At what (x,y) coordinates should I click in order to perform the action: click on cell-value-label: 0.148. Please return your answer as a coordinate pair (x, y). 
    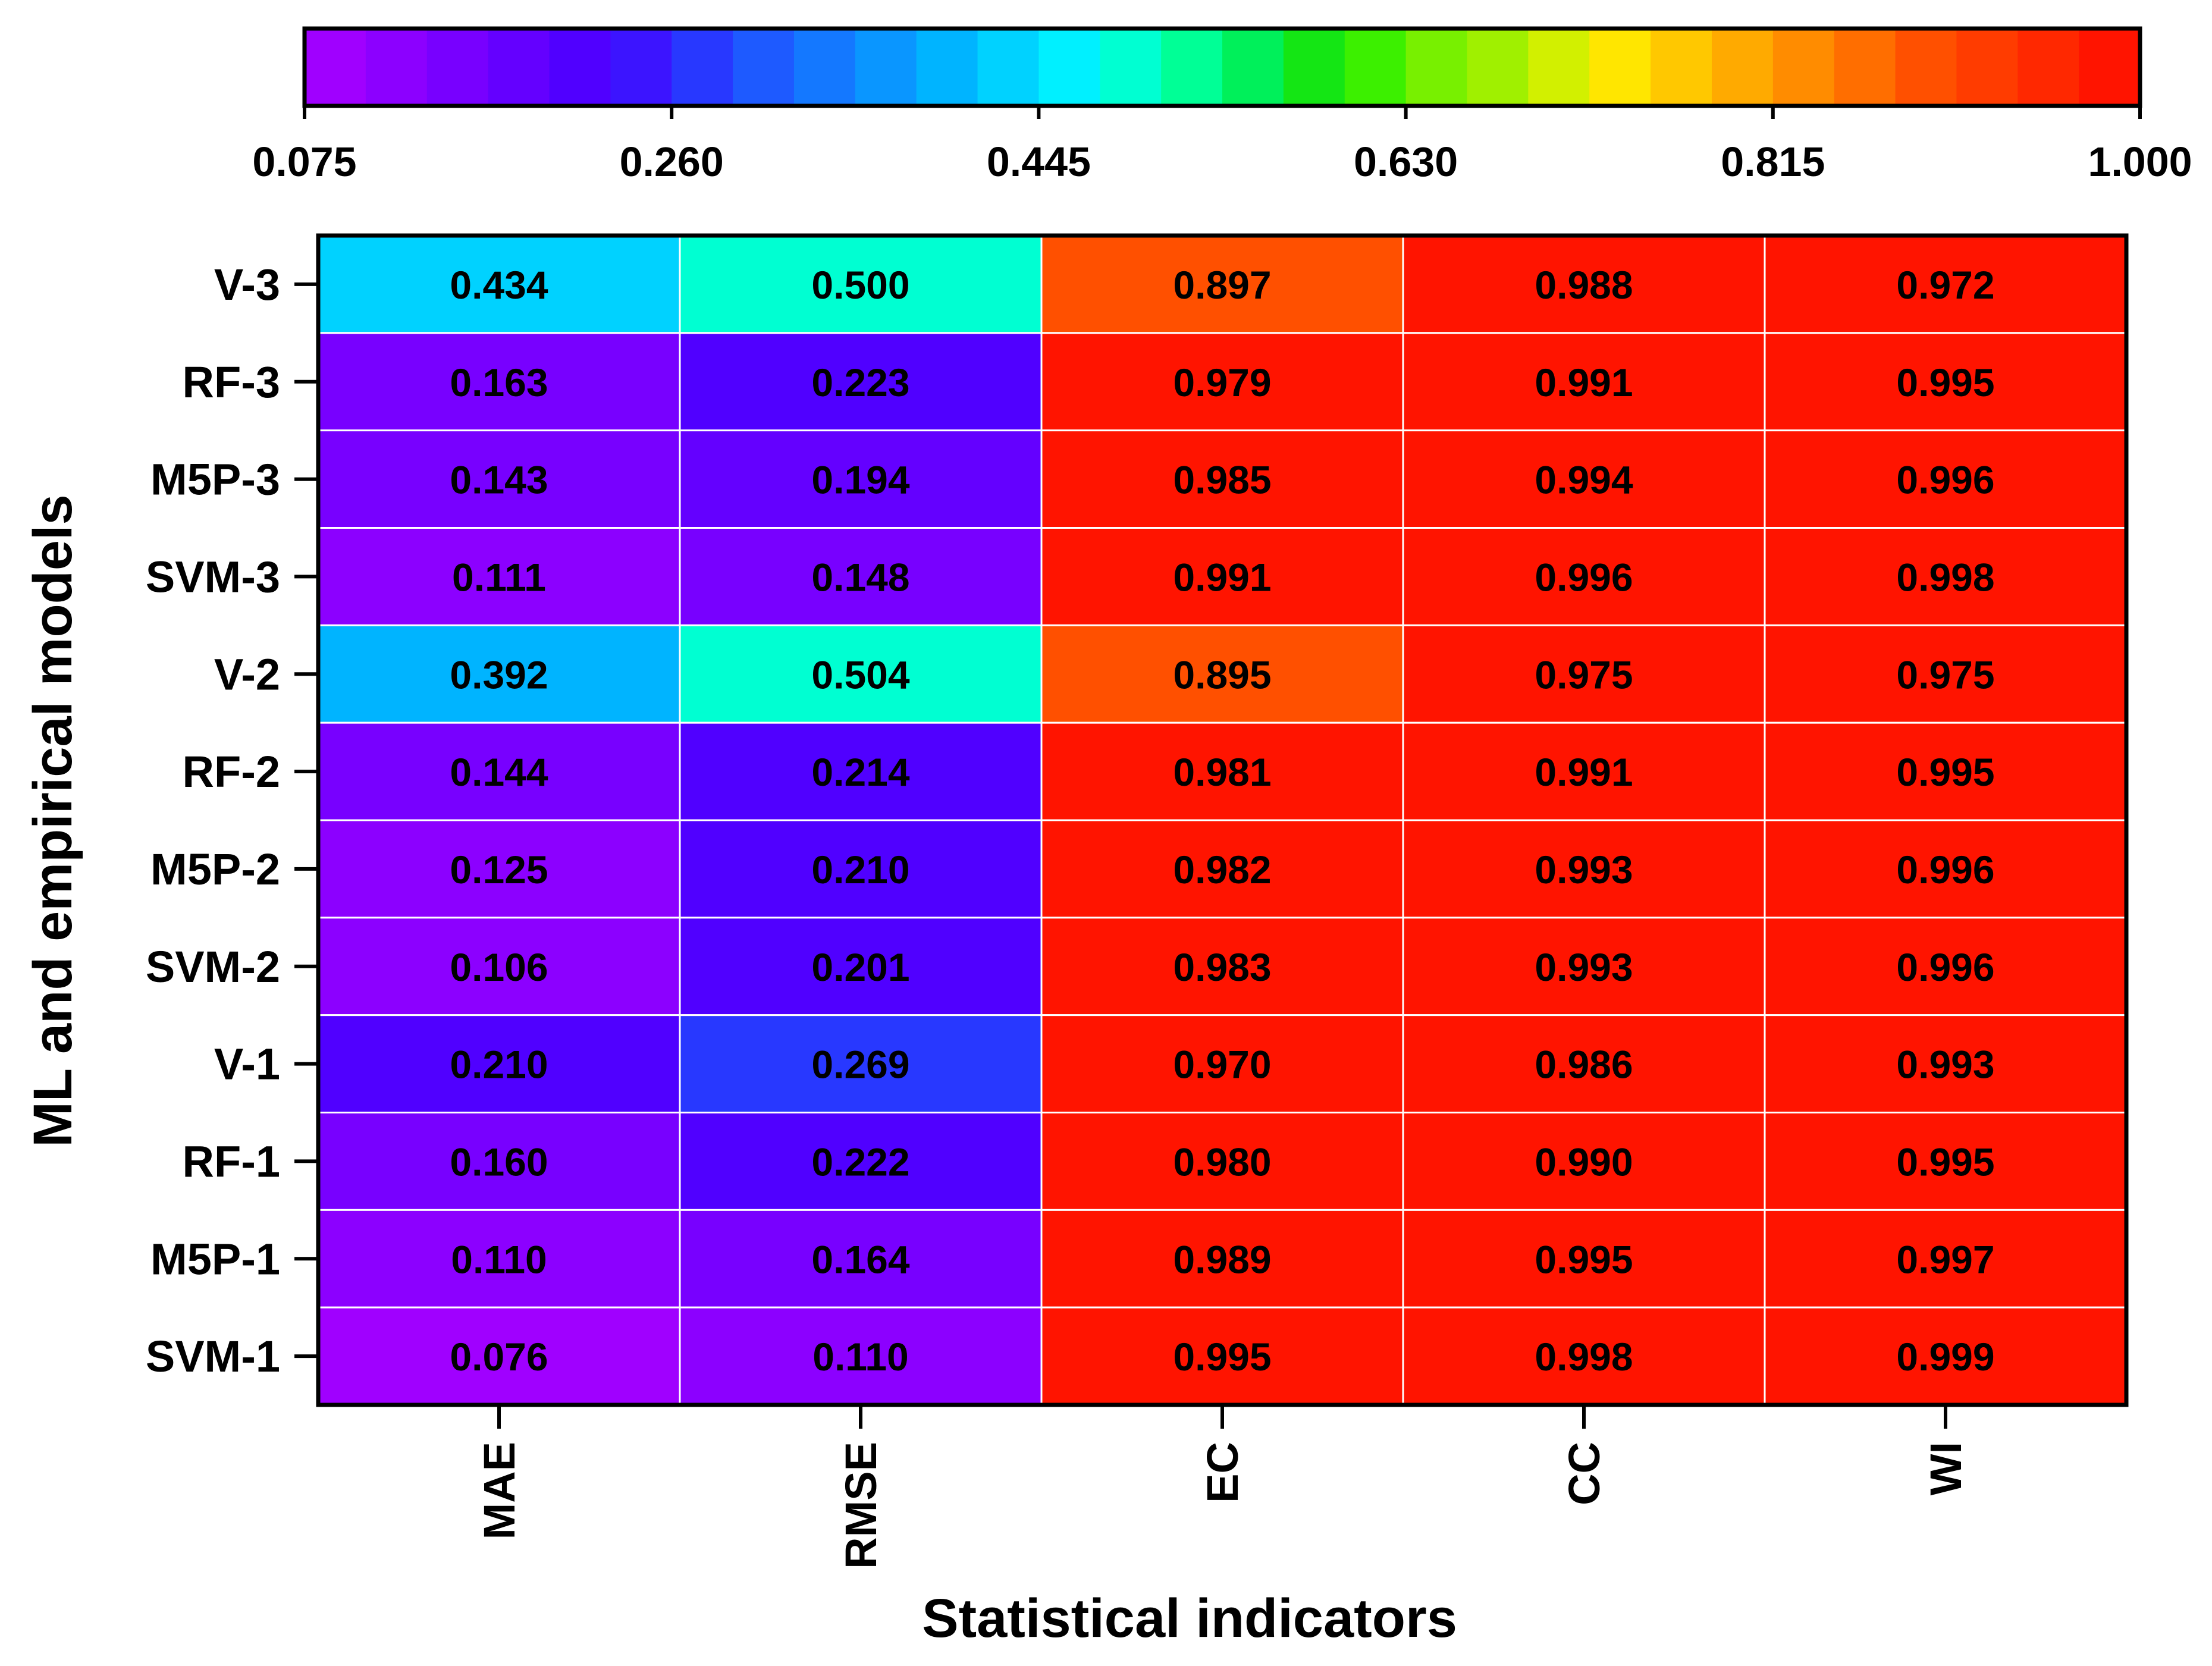
    Looking at the image, I should click on (860, 577).